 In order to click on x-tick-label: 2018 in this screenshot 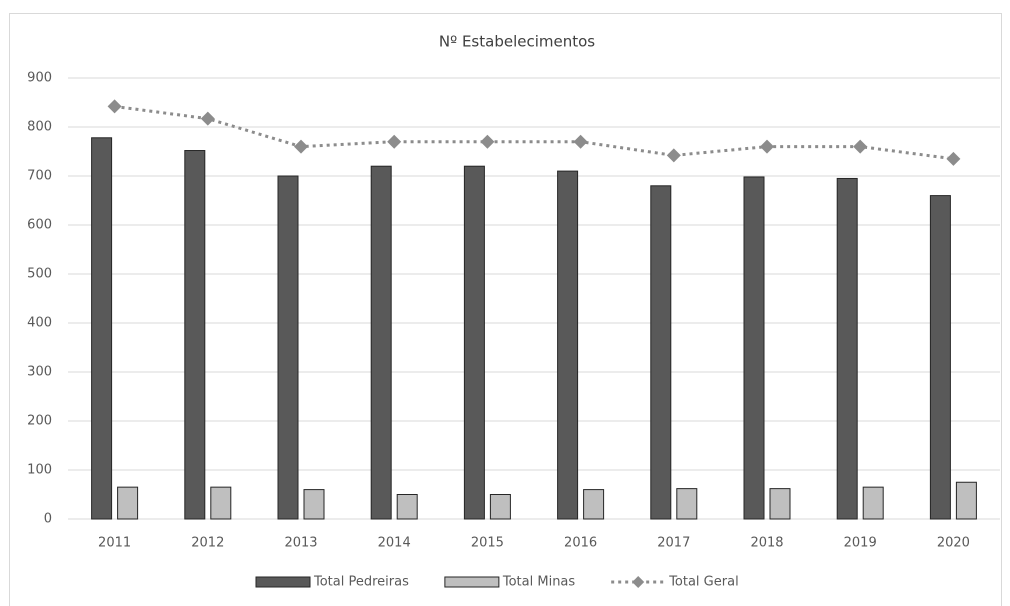, I will do `click(766, 543)`.